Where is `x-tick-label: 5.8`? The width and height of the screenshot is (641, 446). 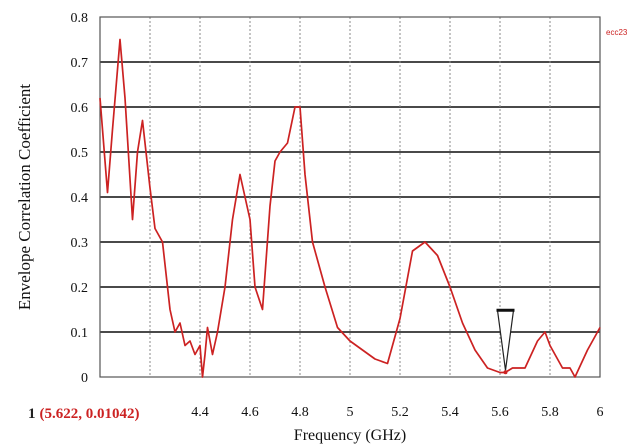
x-tick-label: 5.8 is located at coordinates (550, 412).